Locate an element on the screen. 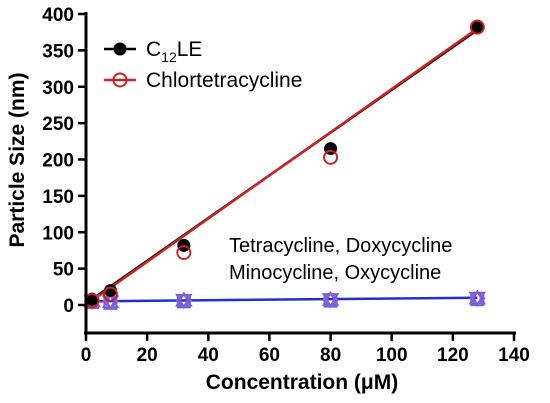  y-tick-label: 100 is located at coordinates (58, 233).